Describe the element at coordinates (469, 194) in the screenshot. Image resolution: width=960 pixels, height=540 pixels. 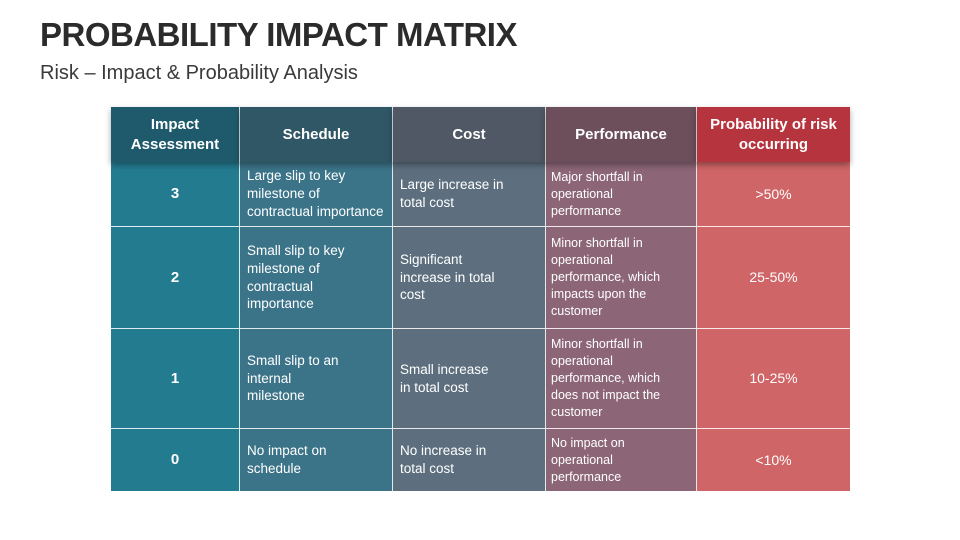
I see `cost-cell: Large increase in total cost` at that location.